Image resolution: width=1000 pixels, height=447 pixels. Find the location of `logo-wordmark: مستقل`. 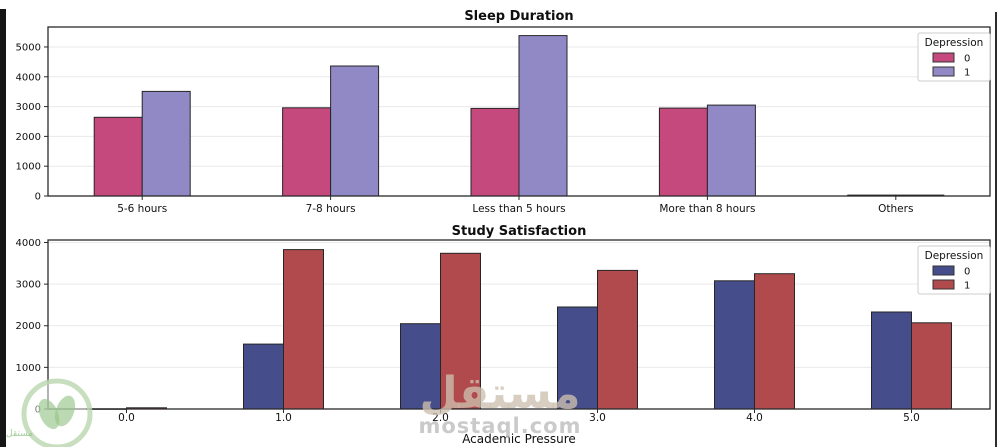

logo-wordmark: مستقل is located at coordinates (19, 434).